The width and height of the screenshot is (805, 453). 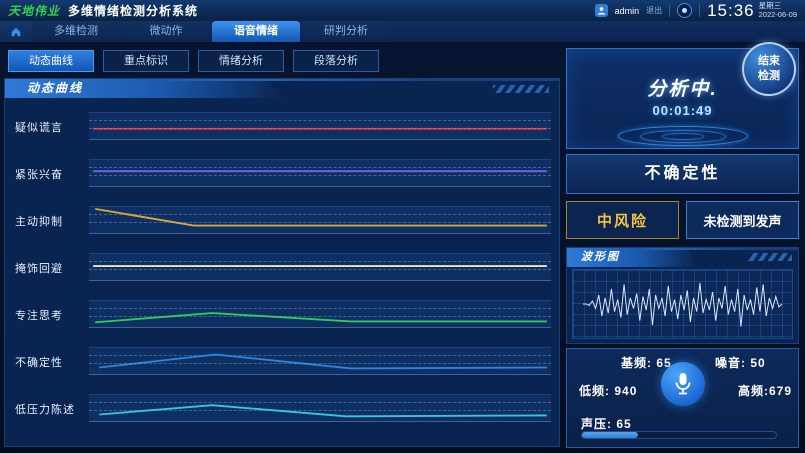 I want to click on time: 15:36, so click(x=731, y=10).